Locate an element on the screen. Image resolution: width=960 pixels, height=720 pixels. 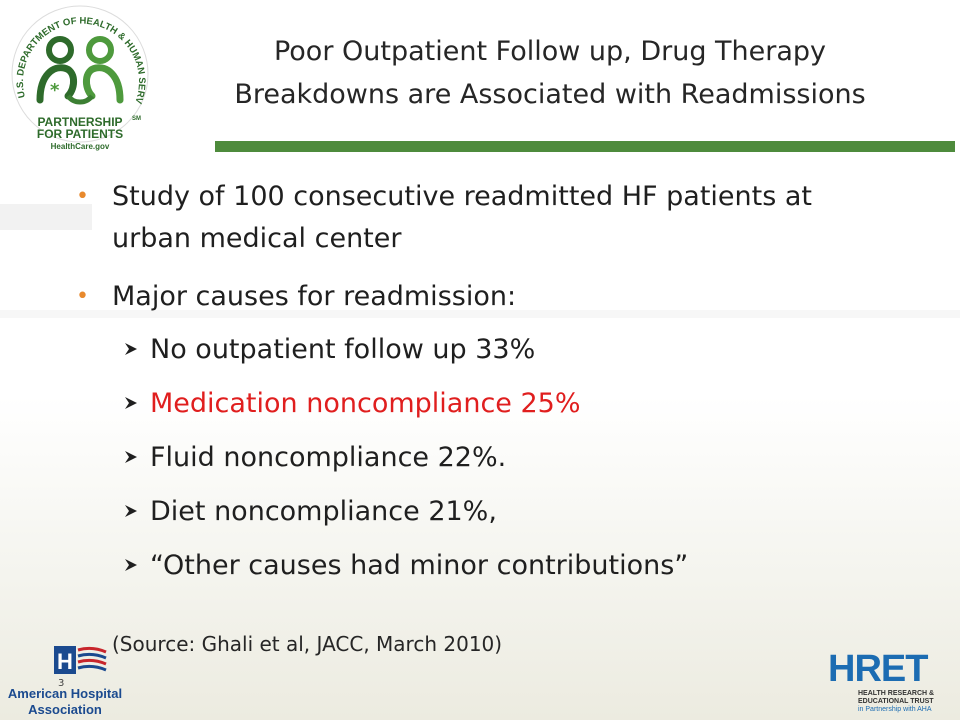
aha-flag-logo: H is located at coordinates (80, 660).